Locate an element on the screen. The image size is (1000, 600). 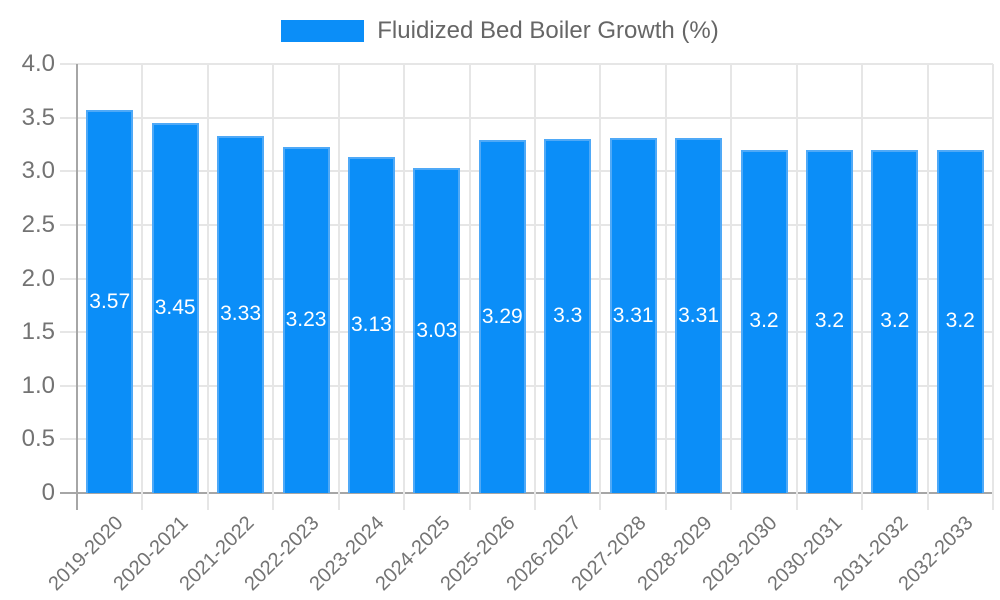
bar-value-label: 3.03 is located at coordinates (437, 330).